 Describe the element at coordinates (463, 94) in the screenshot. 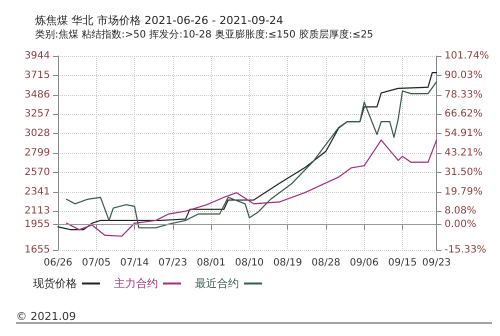

I see `y2-tick-label: 78.33%` at that location.